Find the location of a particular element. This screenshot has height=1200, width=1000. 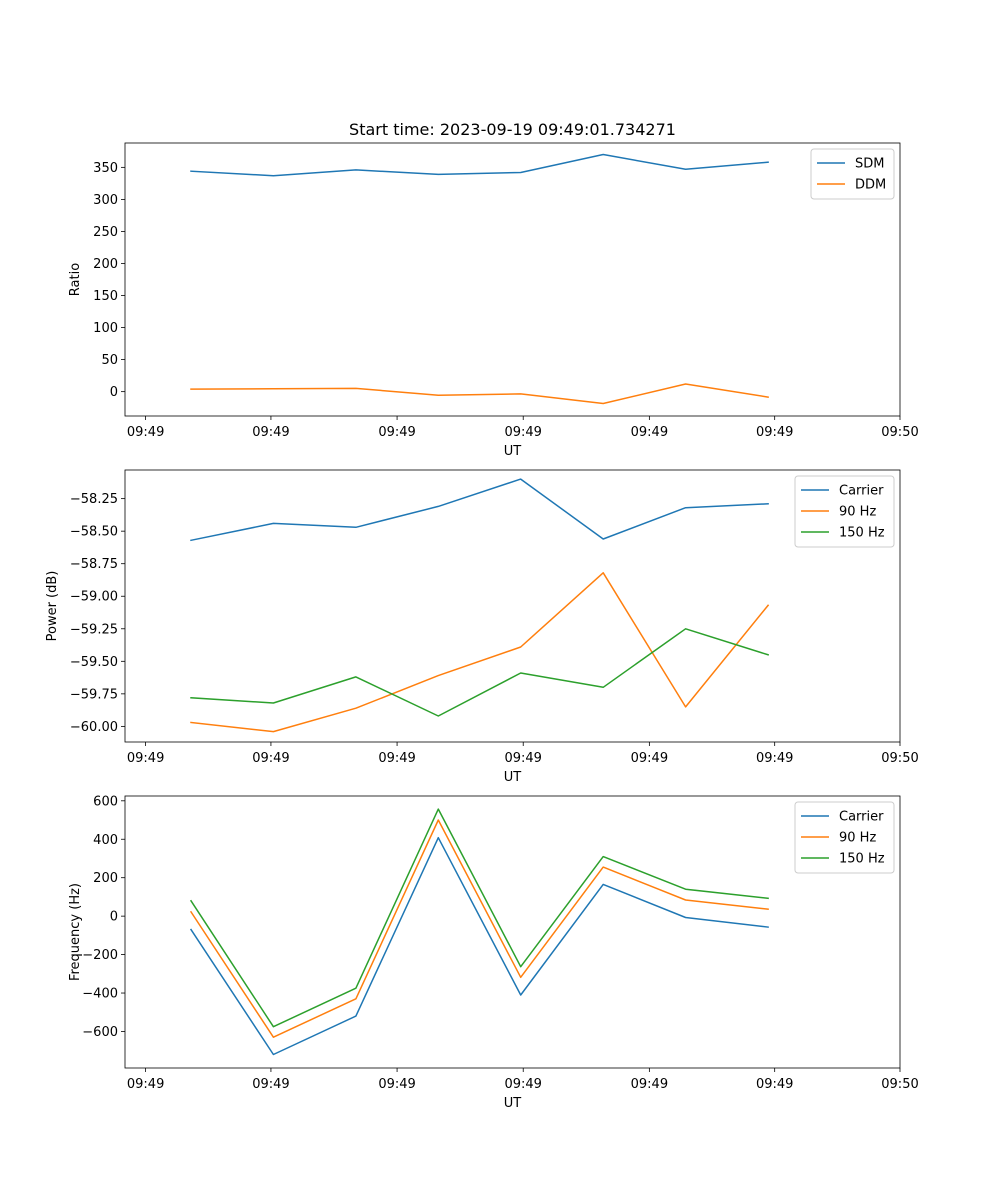

y-tick-label: −59.50 is located at coordinates (94, 662).